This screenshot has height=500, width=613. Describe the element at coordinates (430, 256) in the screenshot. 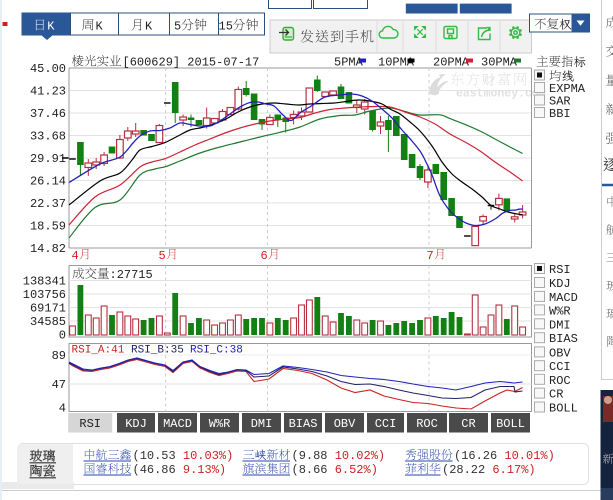

I see `svg-text: 7` at that location.